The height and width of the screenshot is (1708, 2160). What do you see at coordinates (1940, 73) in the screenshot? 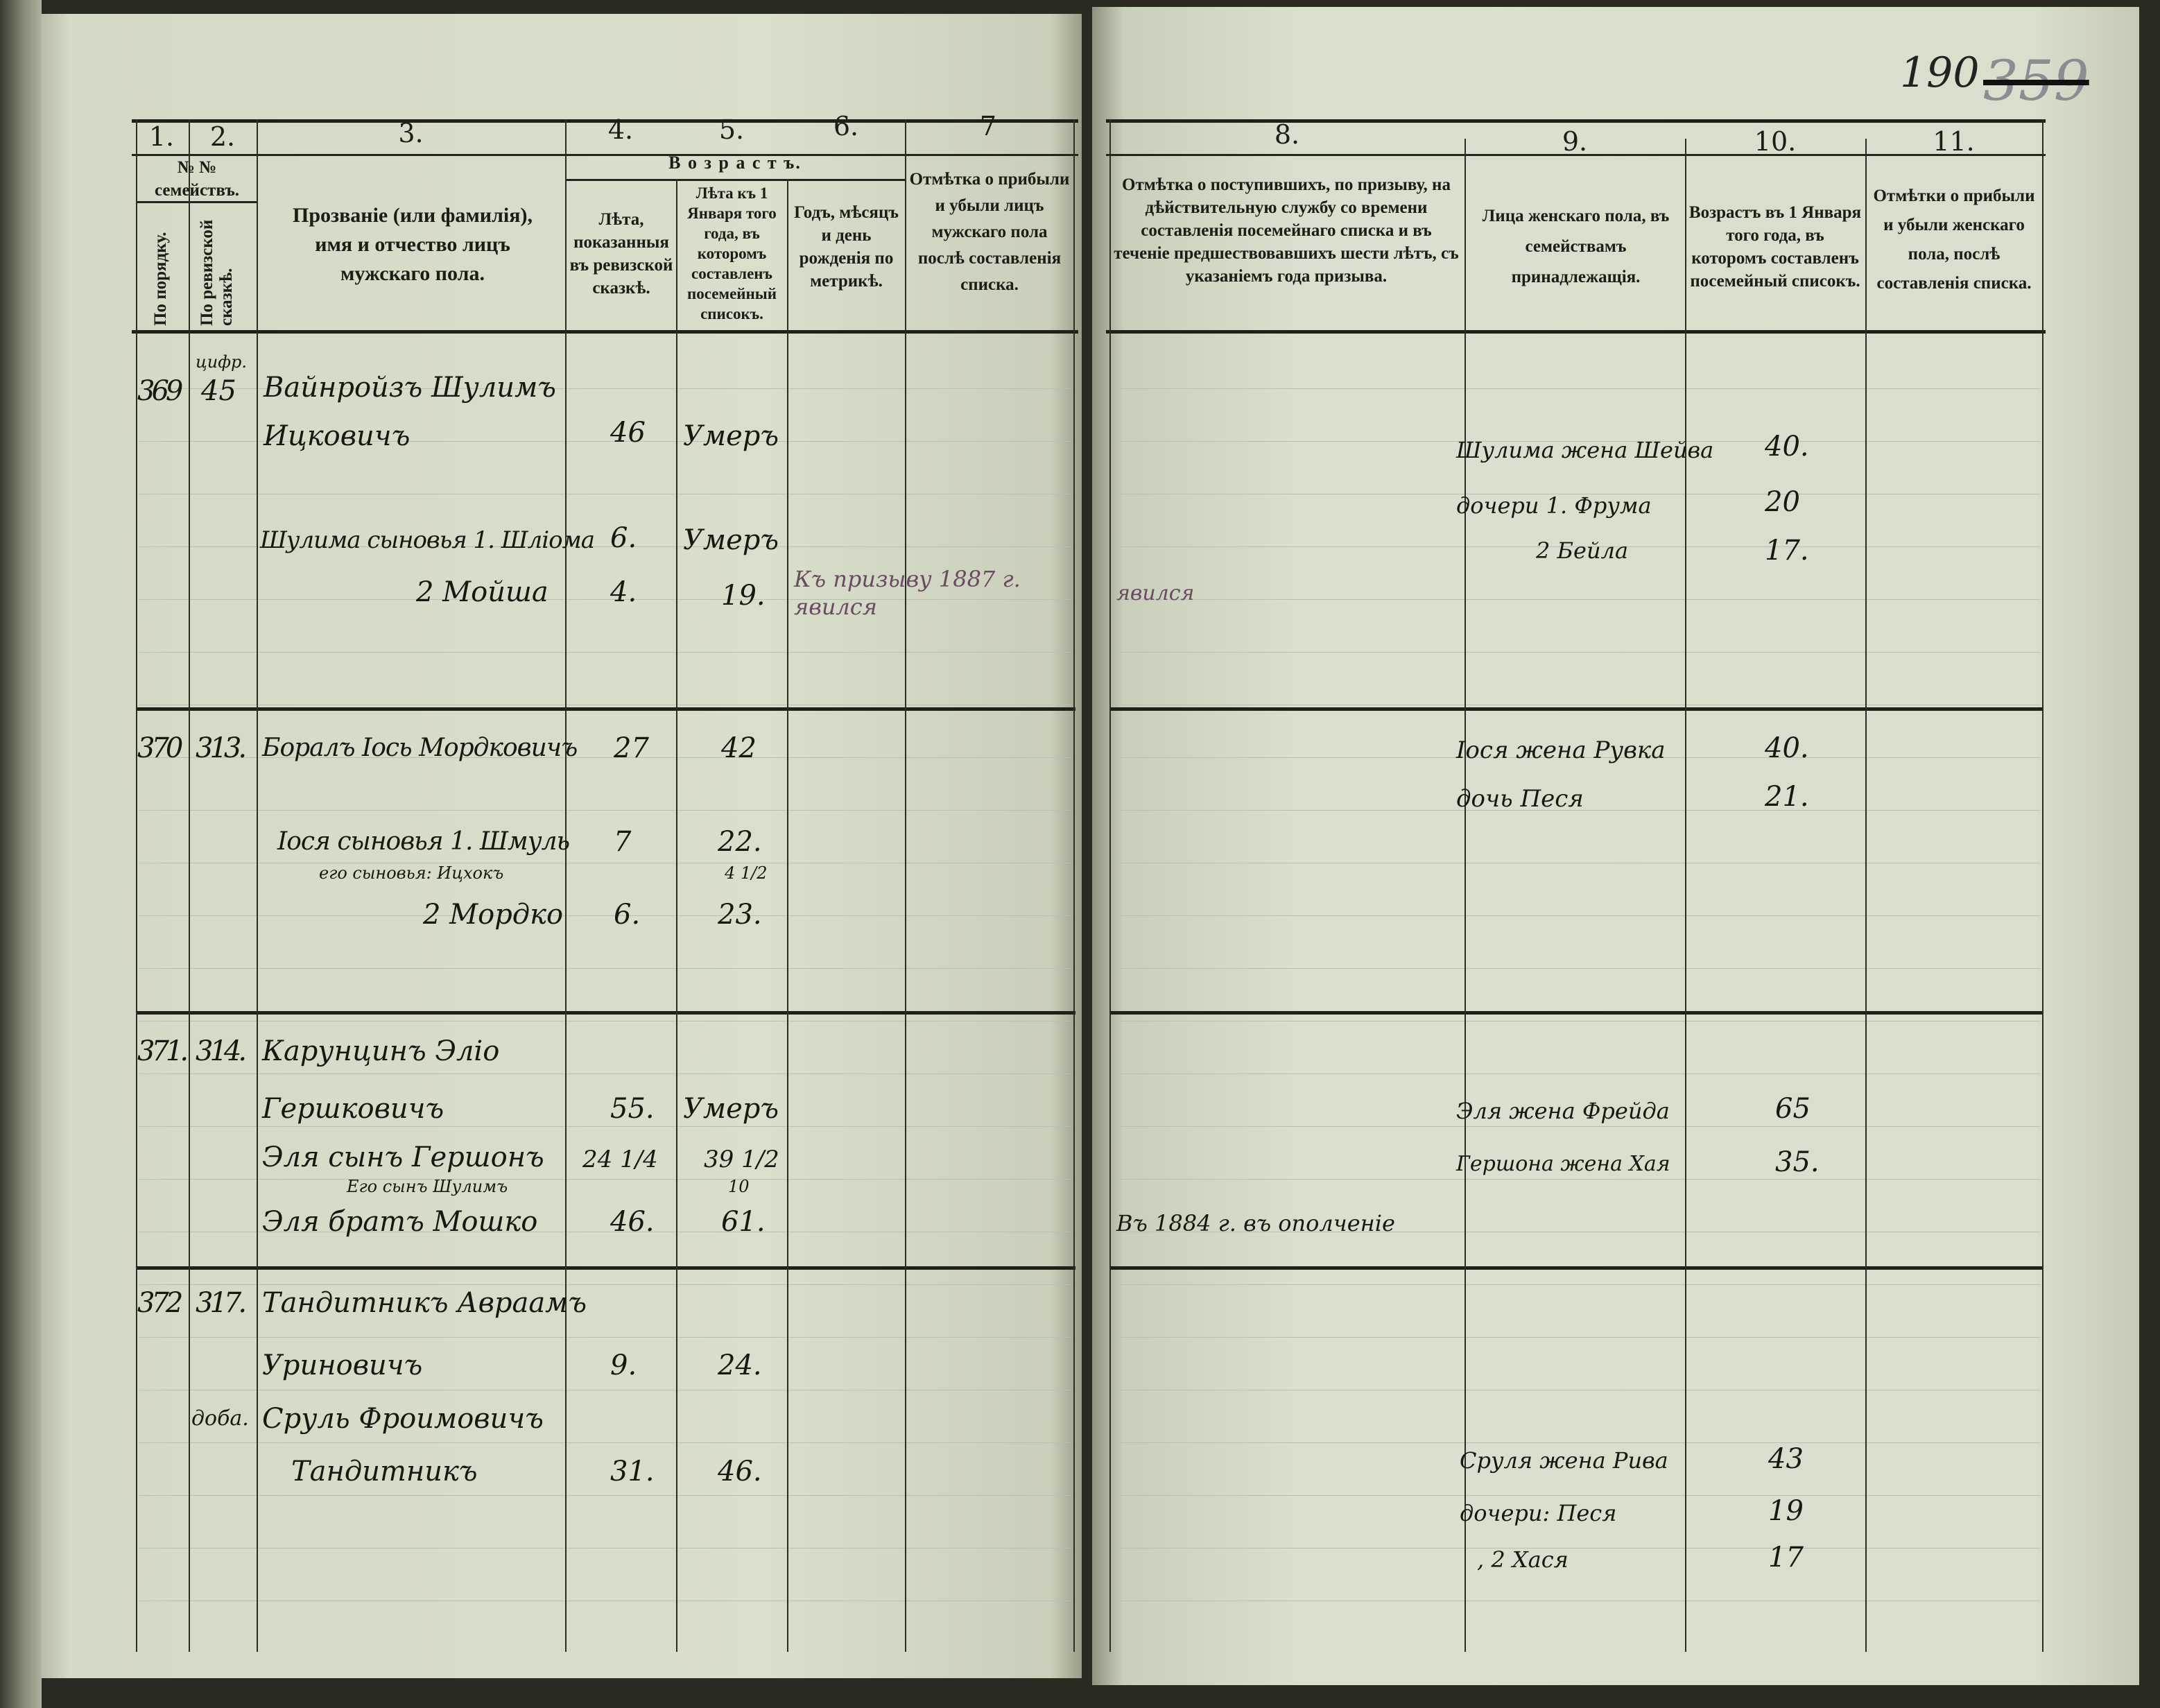
I see `page-number: 190` at bounding box center [1940, 73].